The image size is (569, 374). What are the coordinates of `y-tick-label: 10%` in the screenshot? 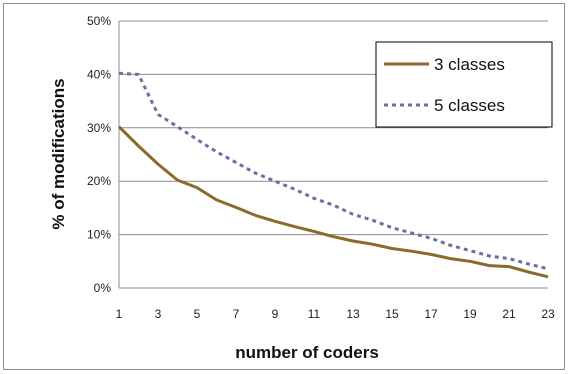 It's located at (99, 235).